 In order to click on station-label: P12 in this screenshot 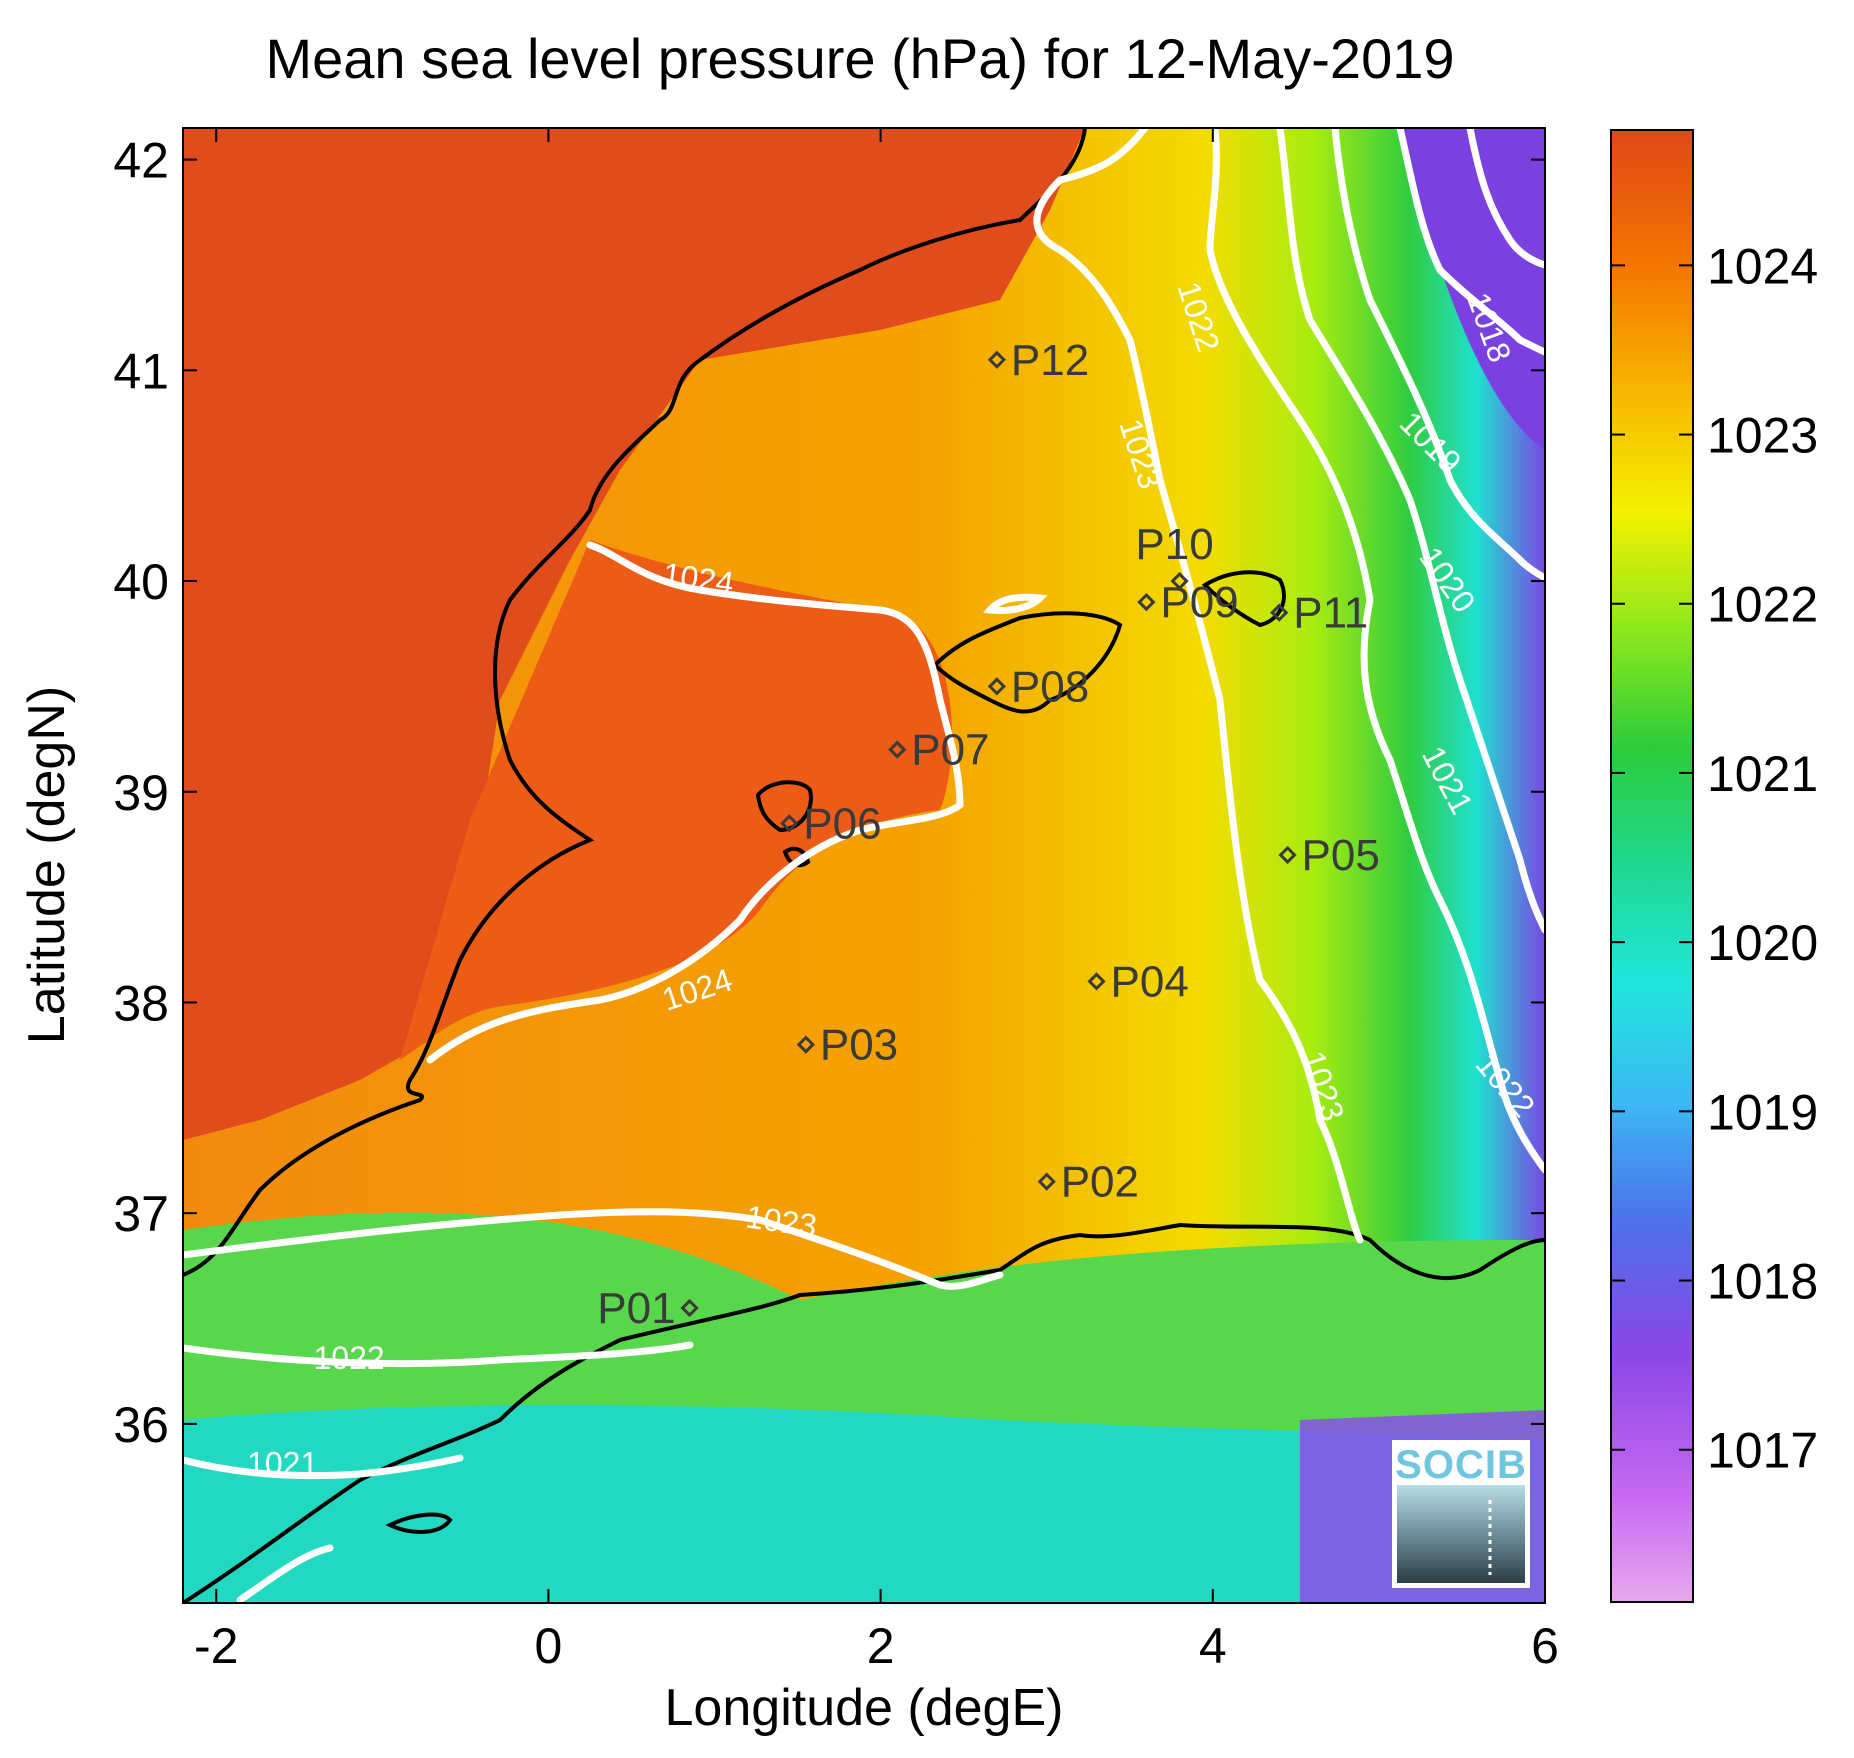, I will do `click(1050, 360)`.